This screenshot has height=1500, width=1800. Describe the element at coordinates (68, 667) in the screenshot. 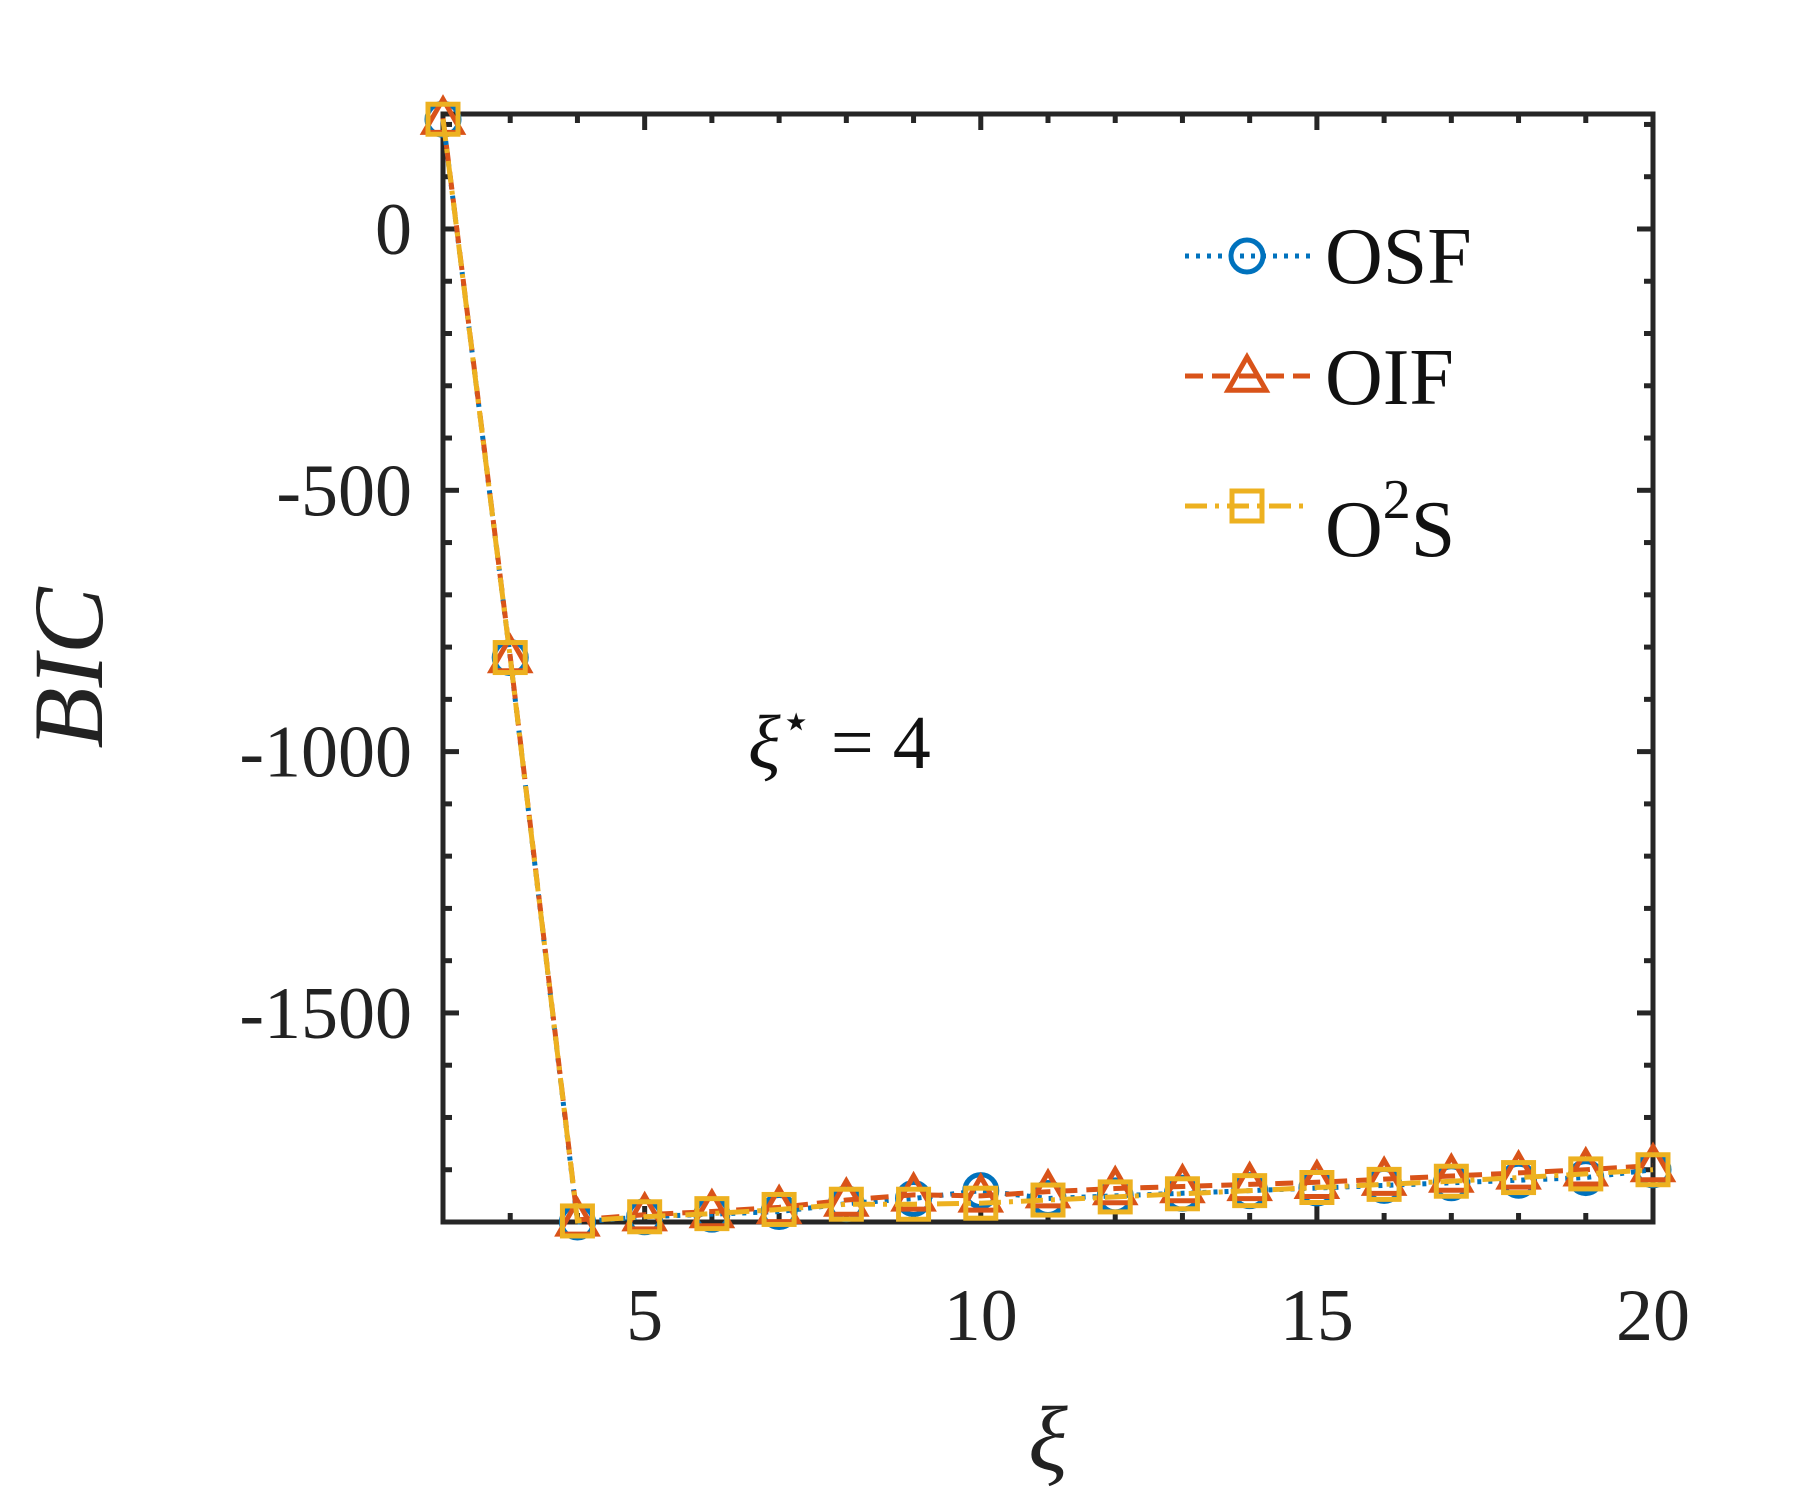

I see `y-axis-title: BIC` at that location.